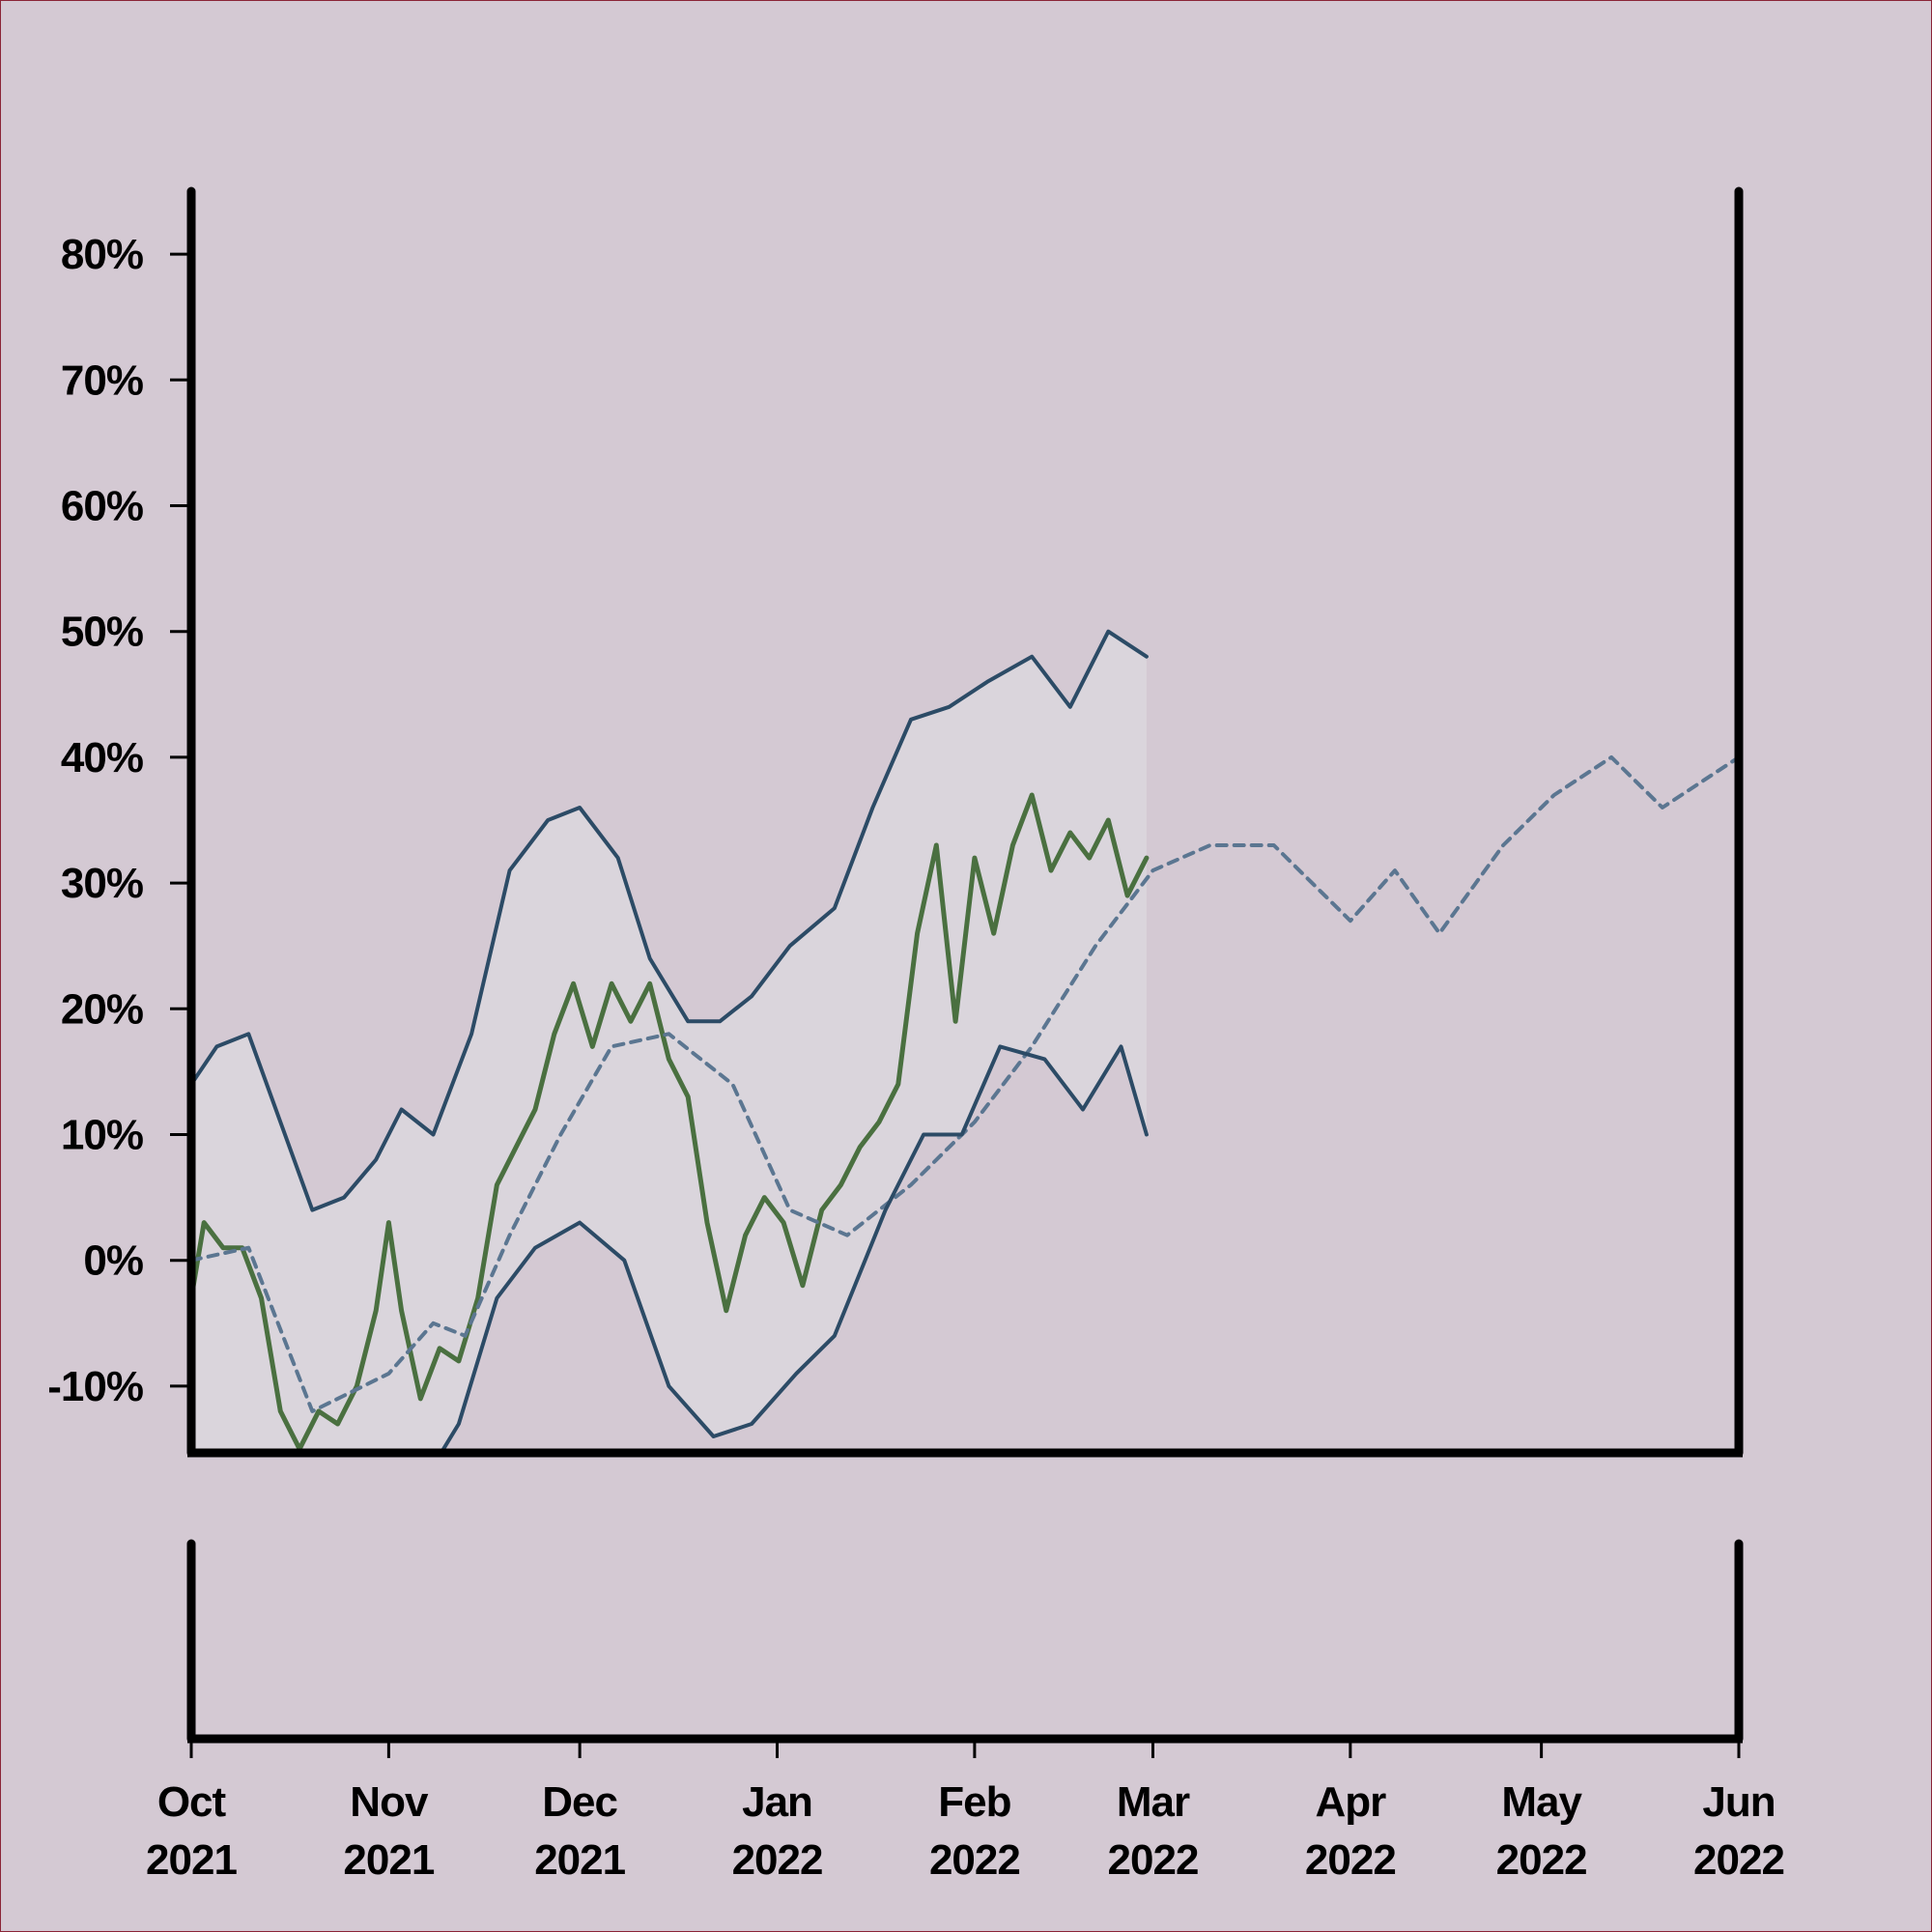  What do you see at coordinates (102, 1135) in the screenshot?
I see `y-tick-label: 10%` at bounding box center [102, 1135].